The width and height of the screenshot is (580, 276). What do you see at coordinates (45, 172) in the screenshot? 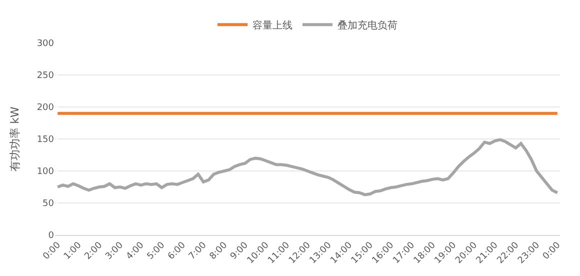
I see `y-tick-label: 100` at bounding box center [45, 172].